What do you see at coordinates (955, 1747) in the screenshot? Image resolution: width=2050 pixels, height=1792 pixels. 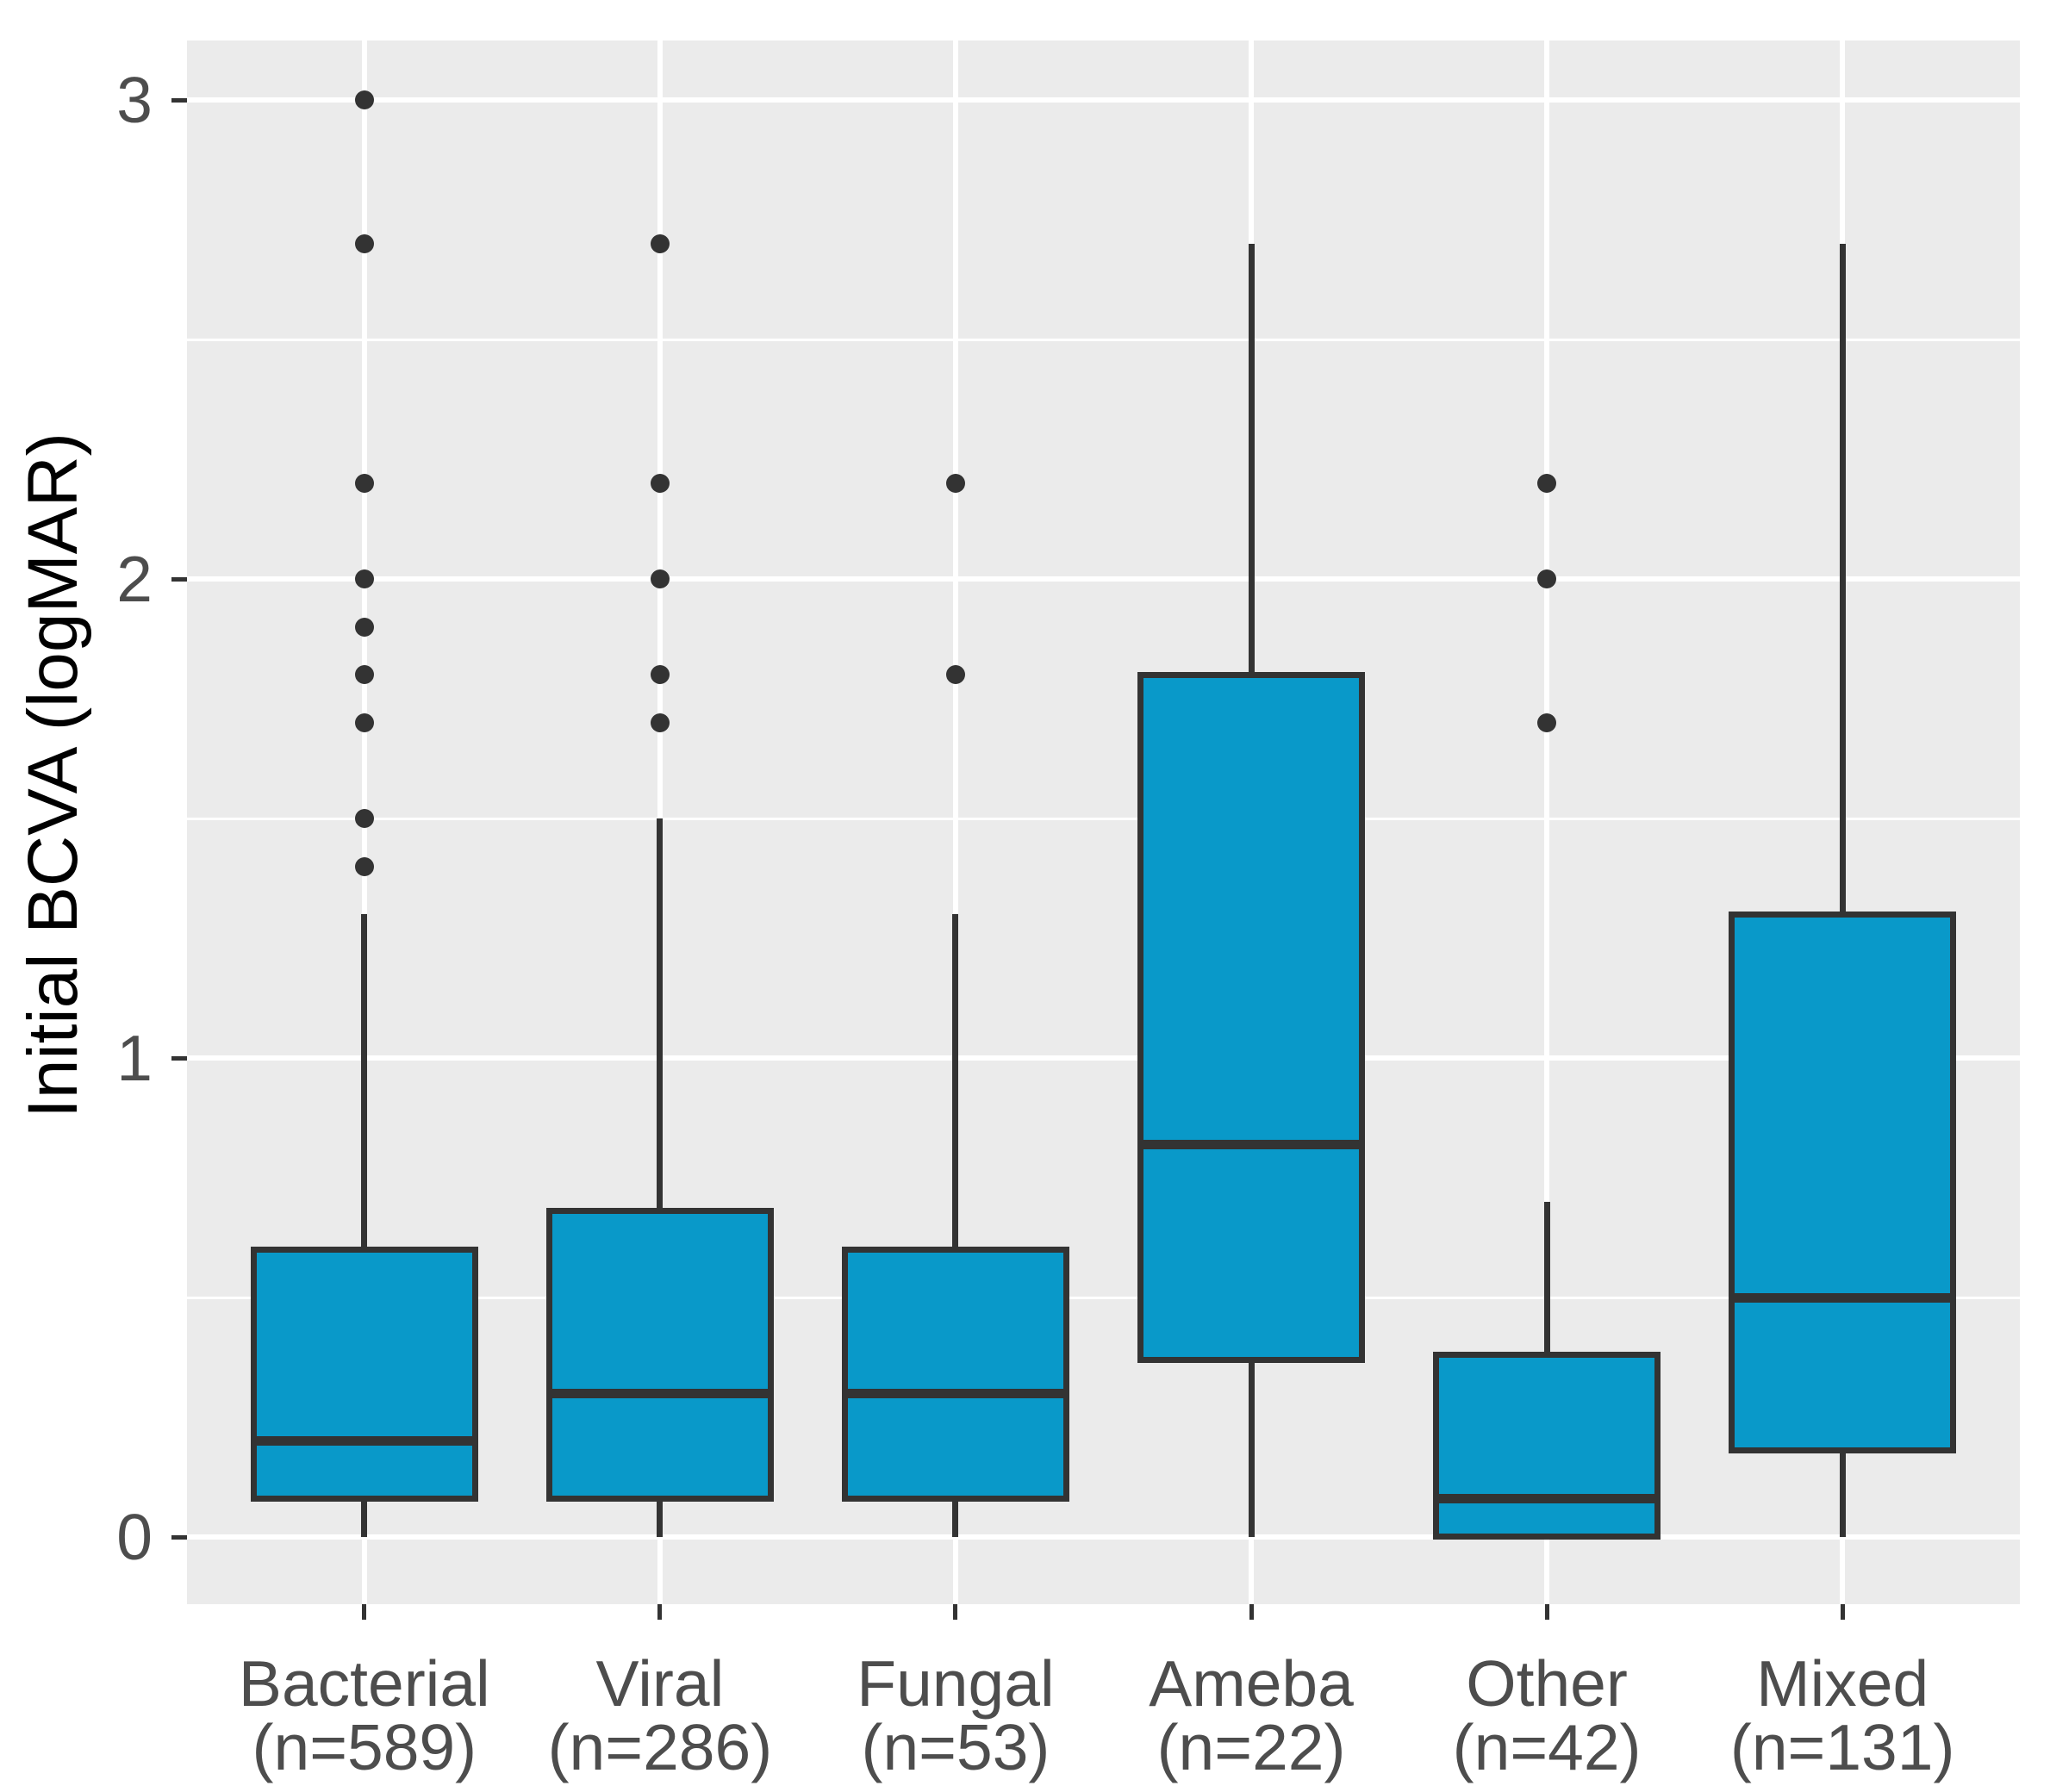 I see `x-category-count: (n=53)` at bounding box center [955, 1747].